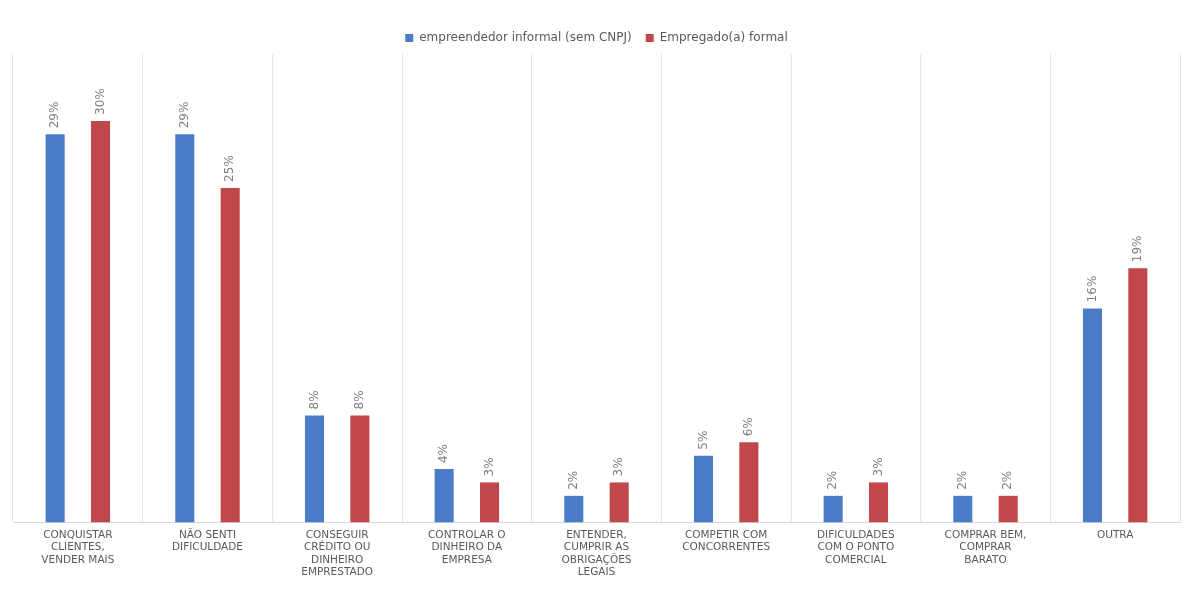 Image resolution: width=1198 pixels, height=593 pixels. I want to click on x-tick-label: CONTROLAR O DINHEIRO DA EMPRESA, so click(467, 546).